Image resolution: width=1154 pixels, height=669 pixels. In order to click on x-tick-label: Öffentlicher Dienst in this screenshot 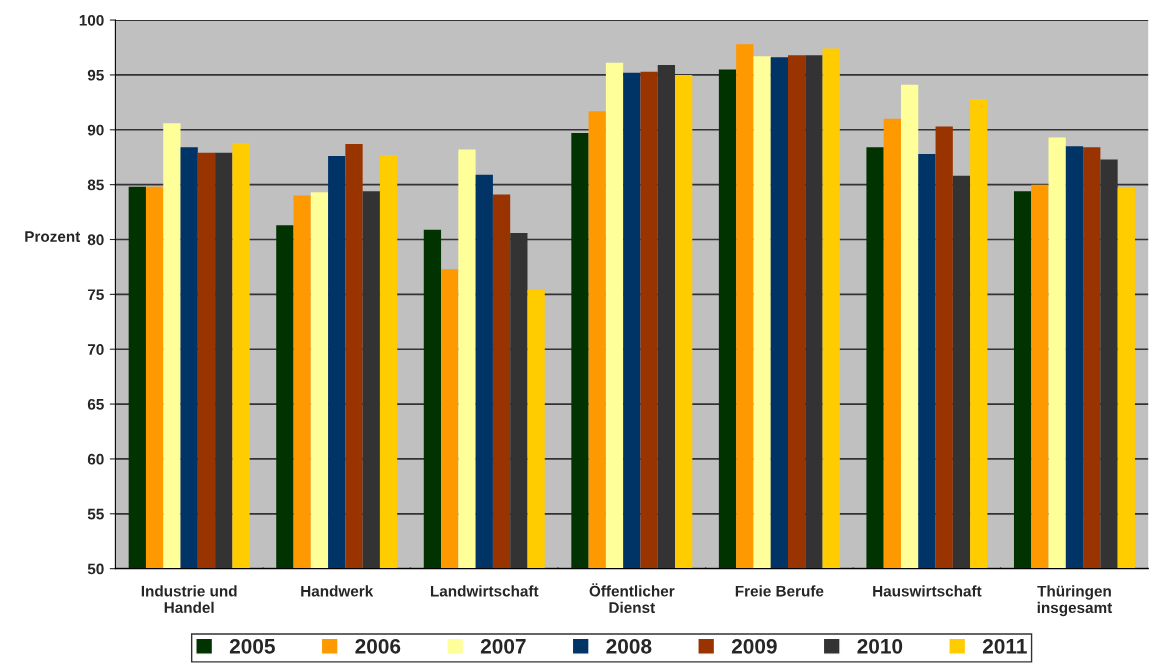, I will do `click(632, 598)`.